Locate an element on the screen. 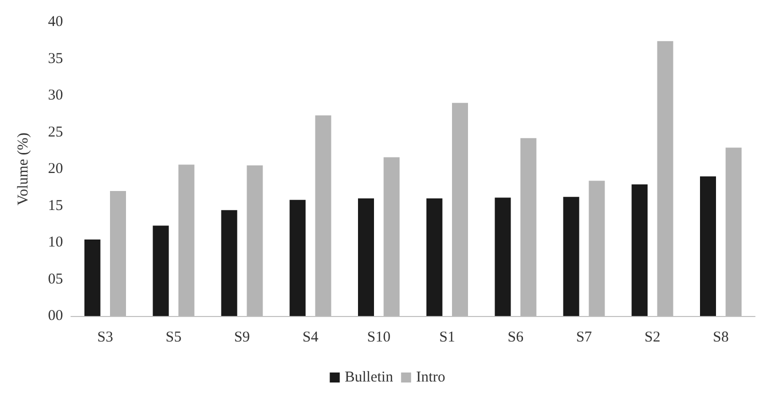 The width and height of the screenshot is (775, 402). y-tick-label: 25 is located at coordinates (55, 132).